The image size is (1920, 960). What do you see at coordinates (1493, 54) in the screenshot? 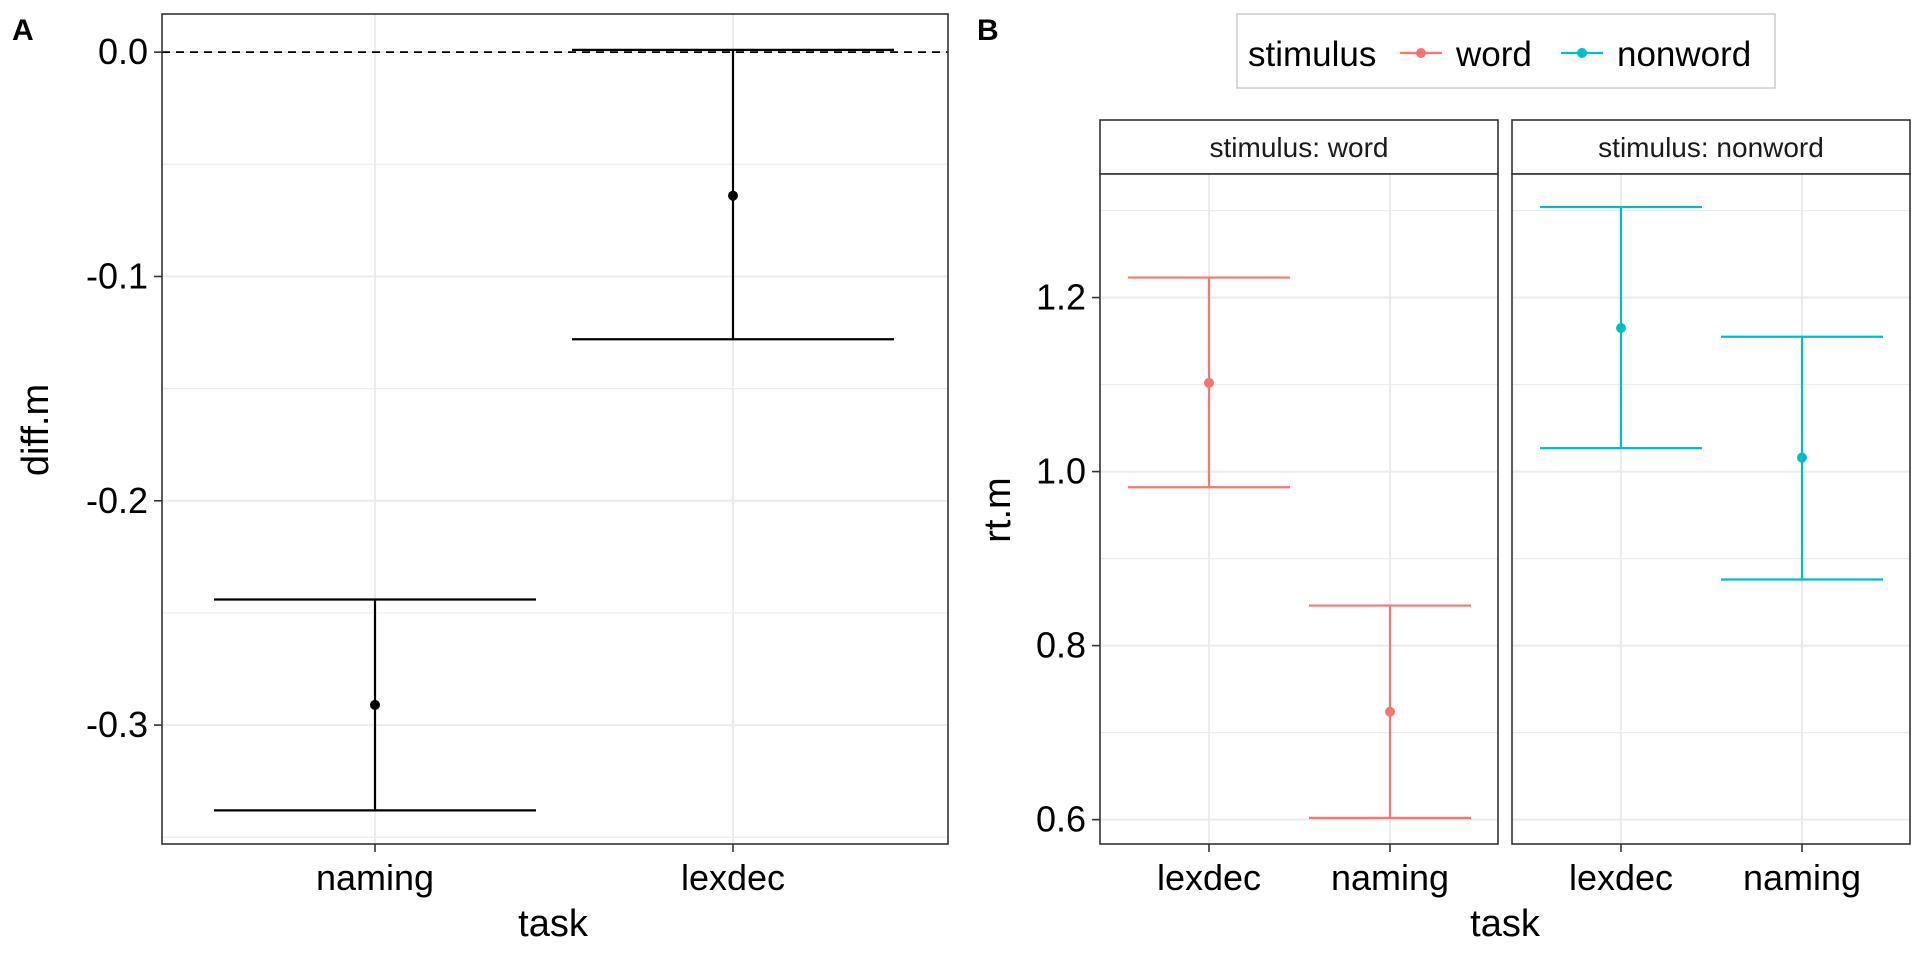
I see `legend-label-word: word` at bounding box center [1493, 54].